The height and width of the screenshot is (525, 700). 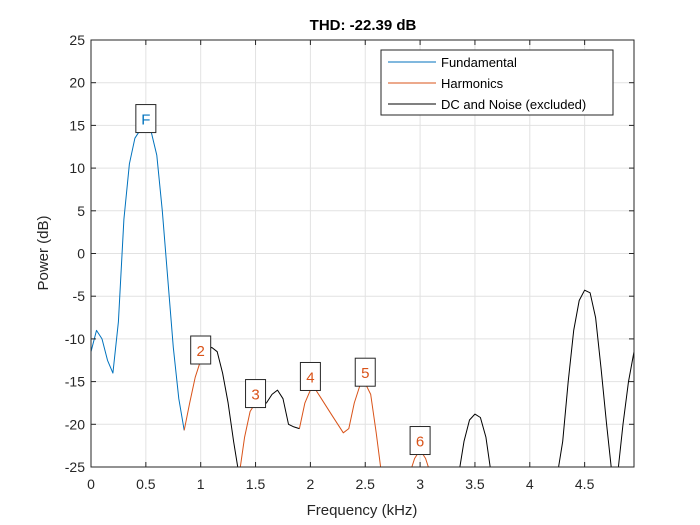 I want to click on y-axis-label: Power (dB), so click(x=43, y=252).